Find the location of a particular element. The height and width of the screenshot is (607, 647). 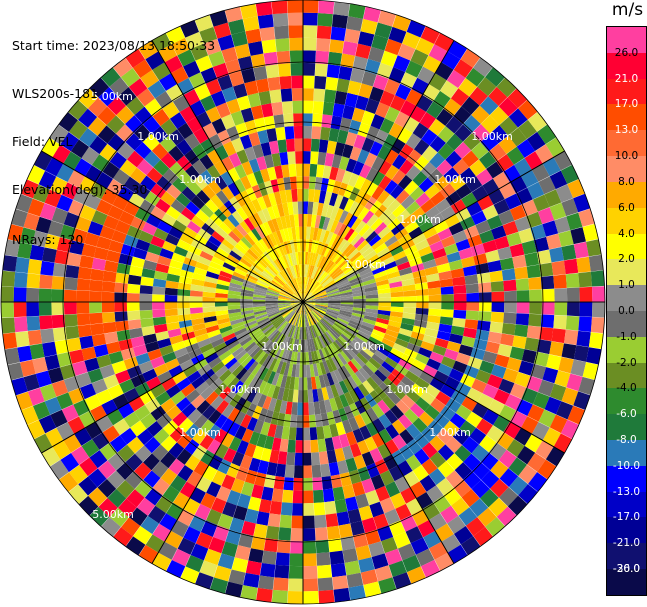

colorbar-tick-label: -4.0 is located at coordinates (626, 388).